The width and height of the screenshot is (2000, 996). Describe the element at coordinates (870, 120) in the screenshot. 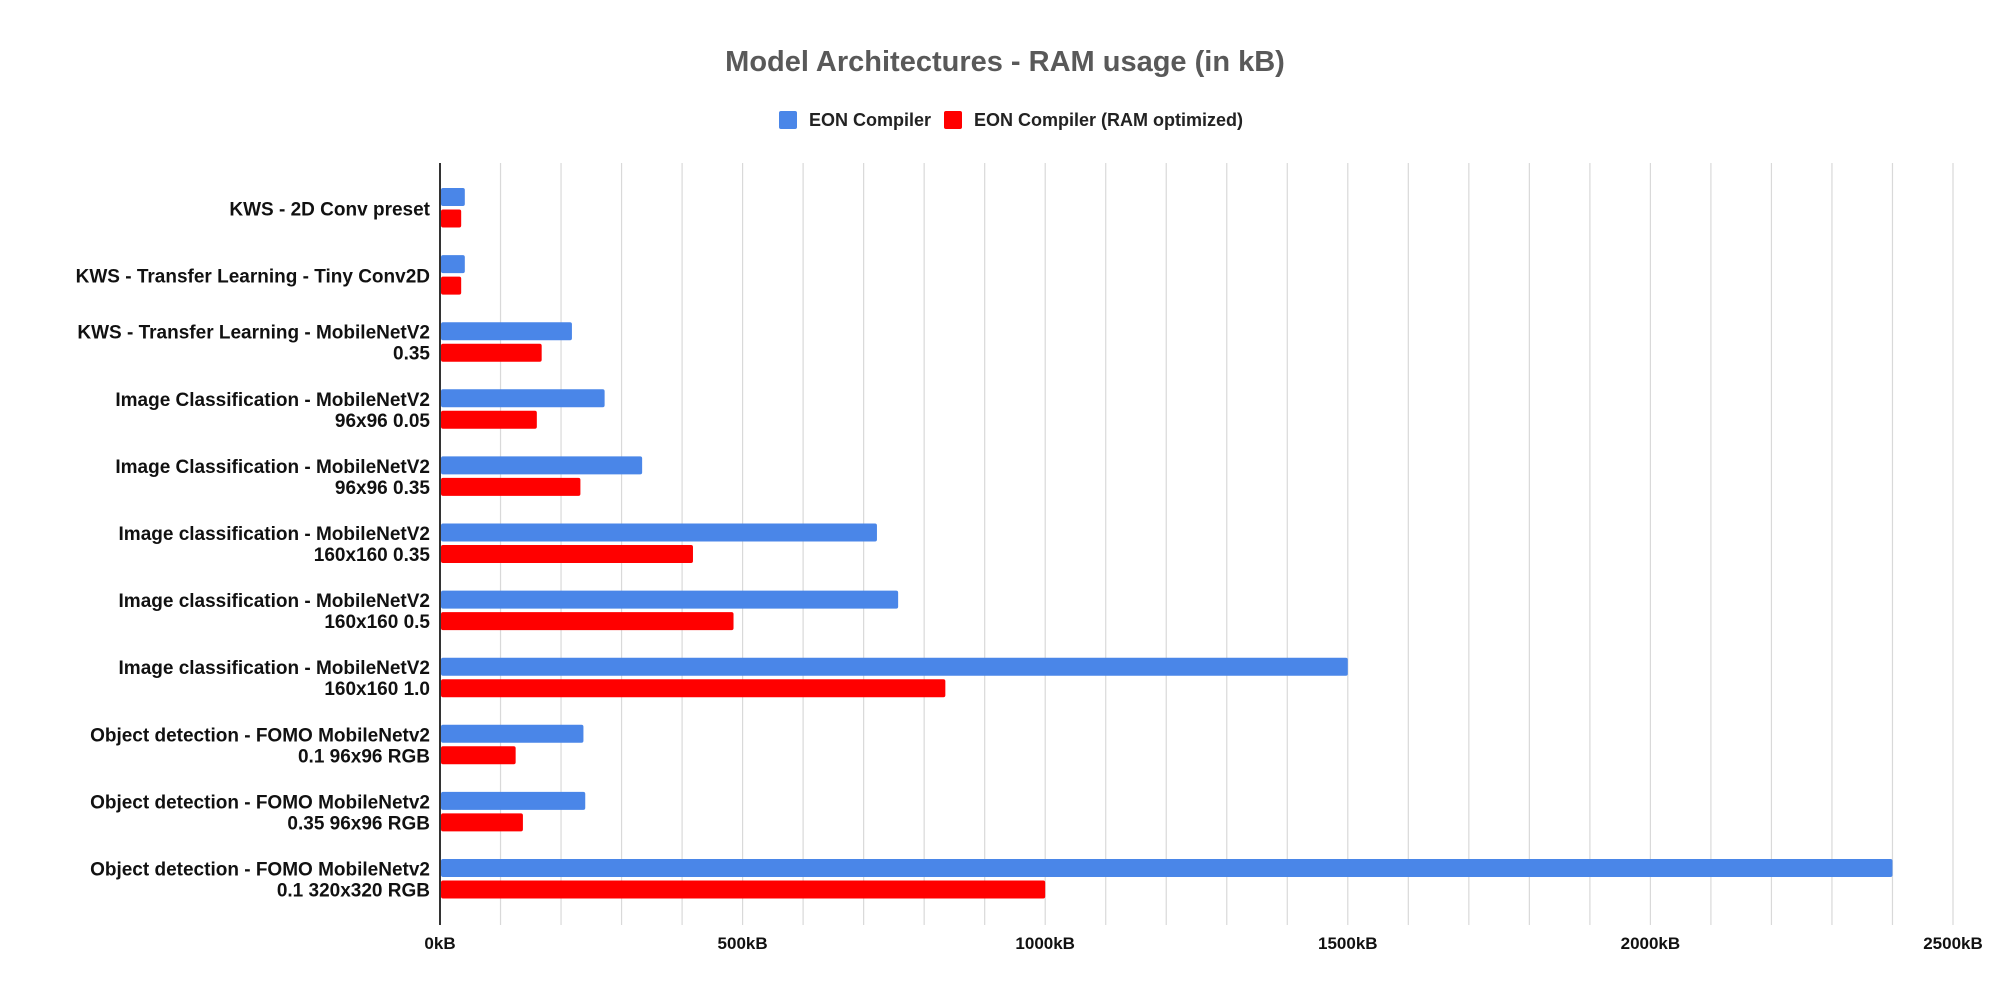

I see `legend-label: EON Compiler` at that location.